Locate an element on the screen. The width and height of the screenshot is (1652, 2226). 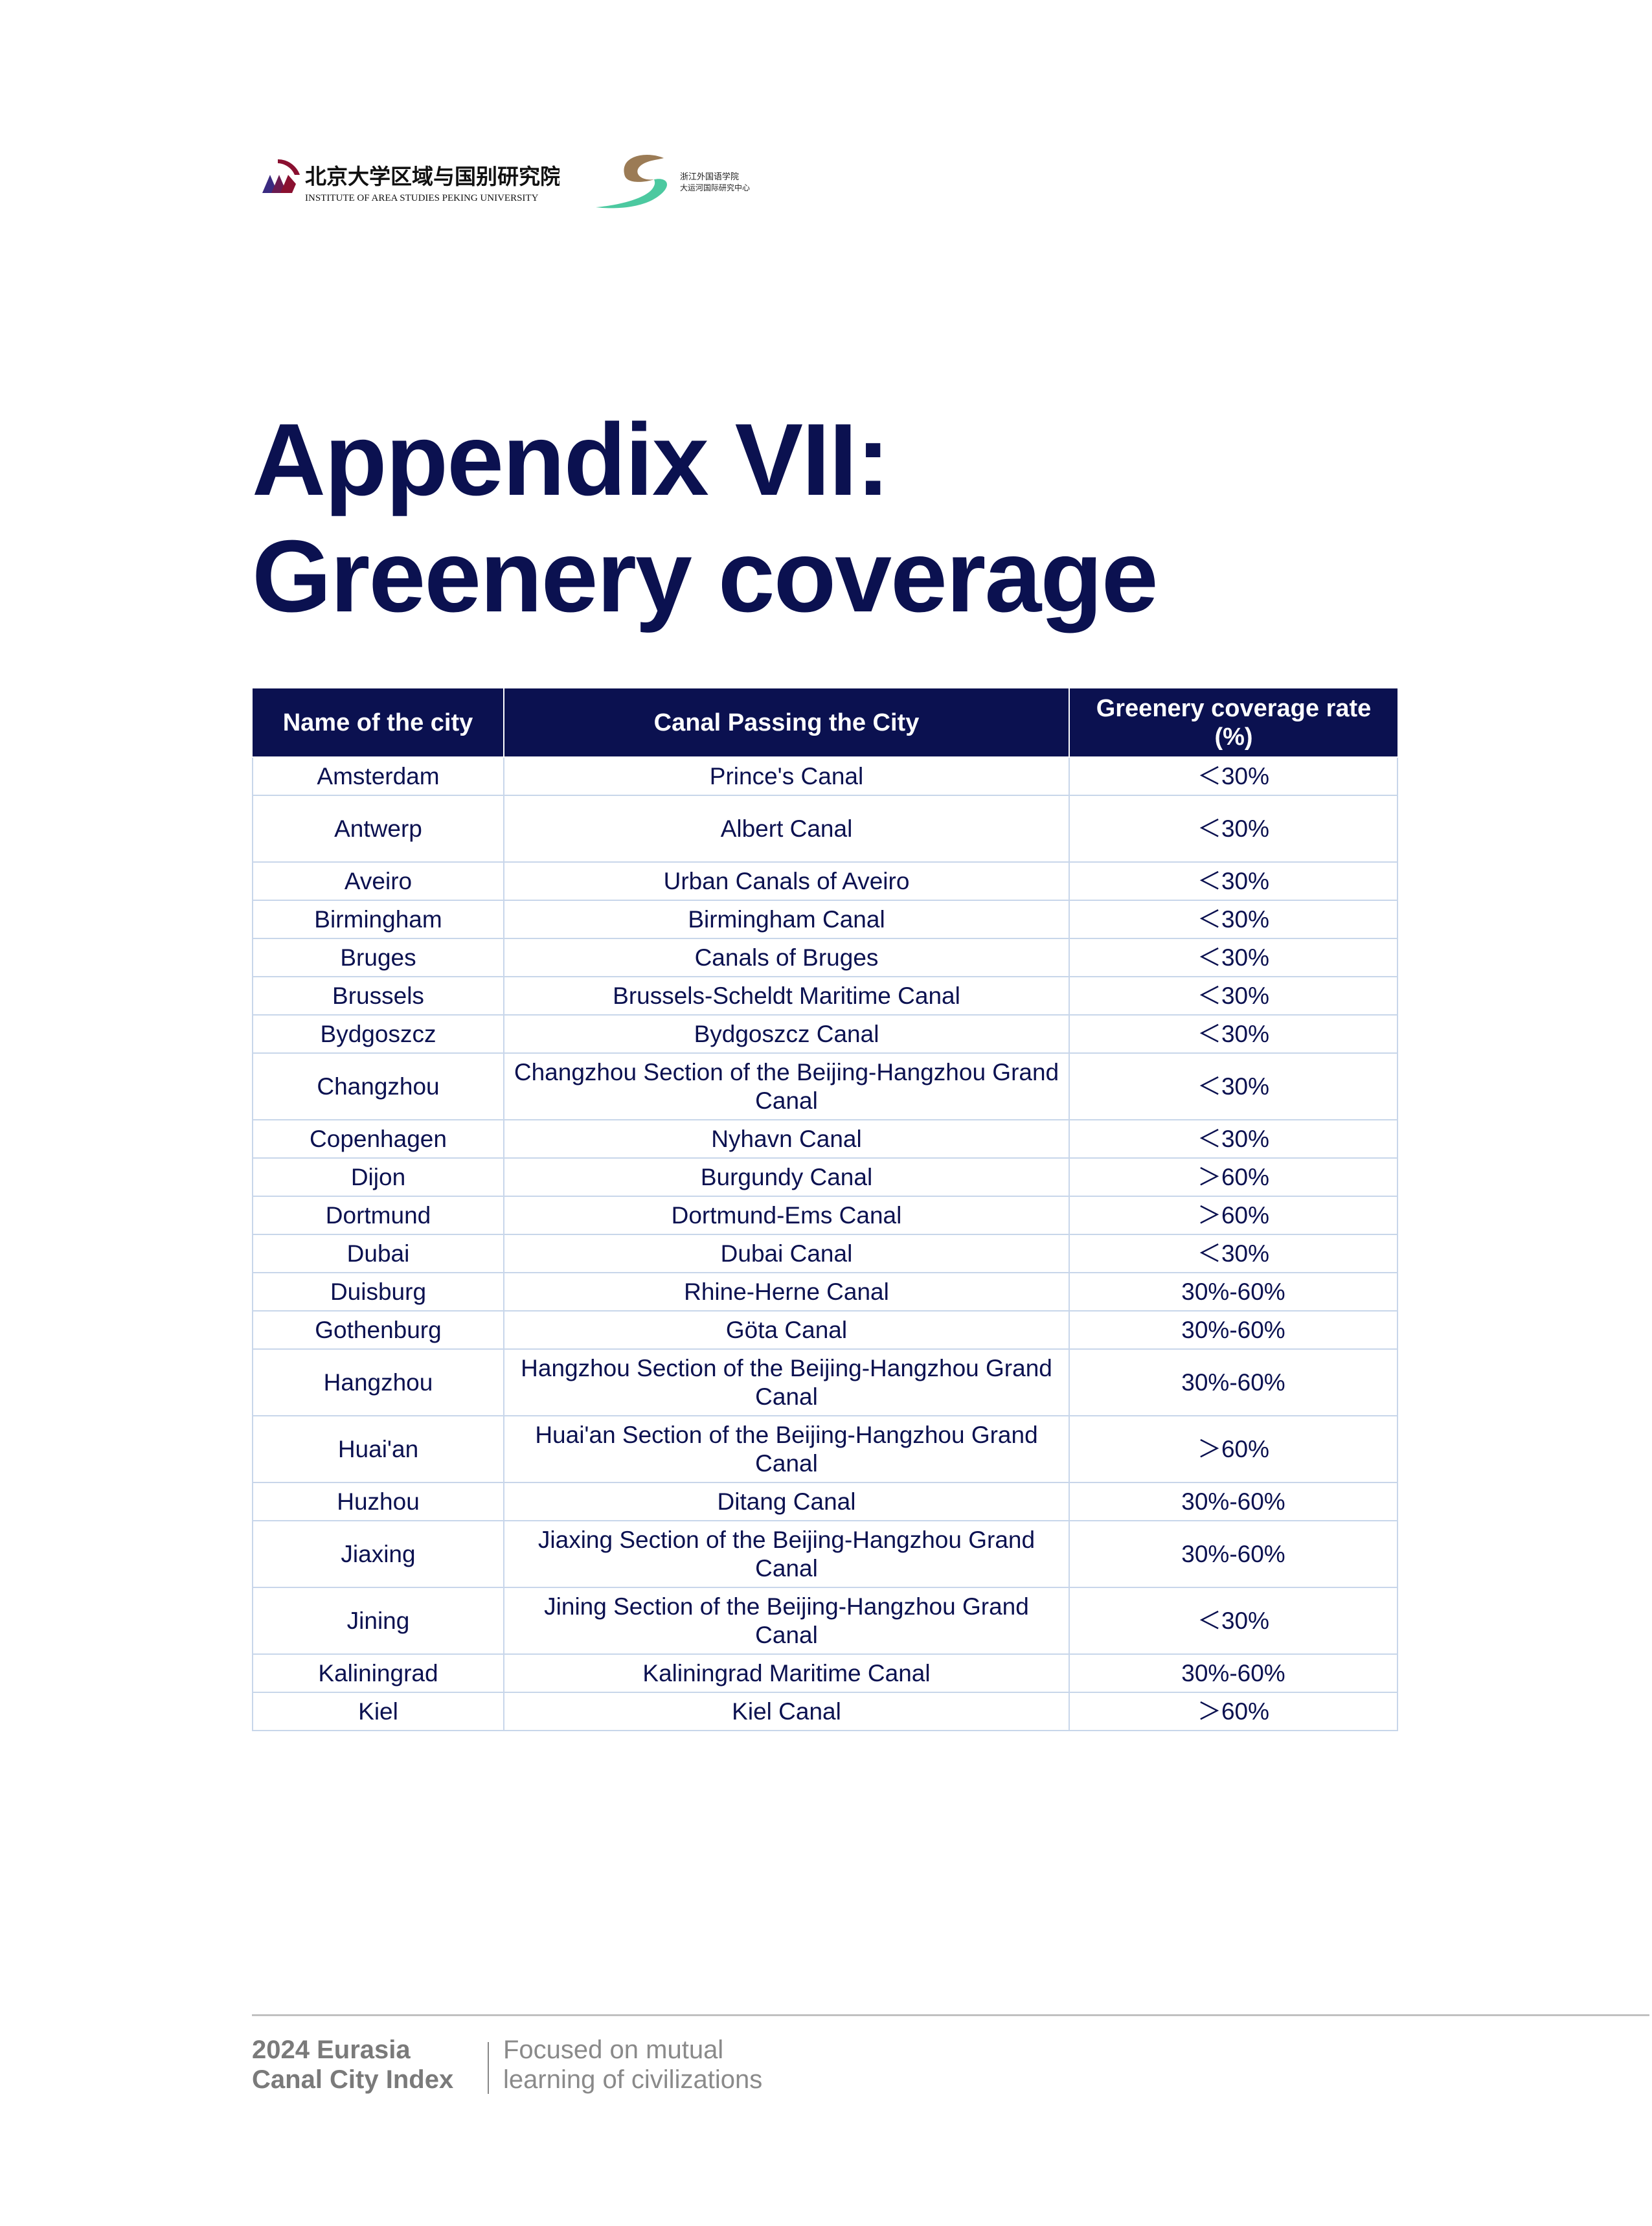
table-row: Birmingham Birmingham Canal ＜30% is located at coordinates (825, 919).